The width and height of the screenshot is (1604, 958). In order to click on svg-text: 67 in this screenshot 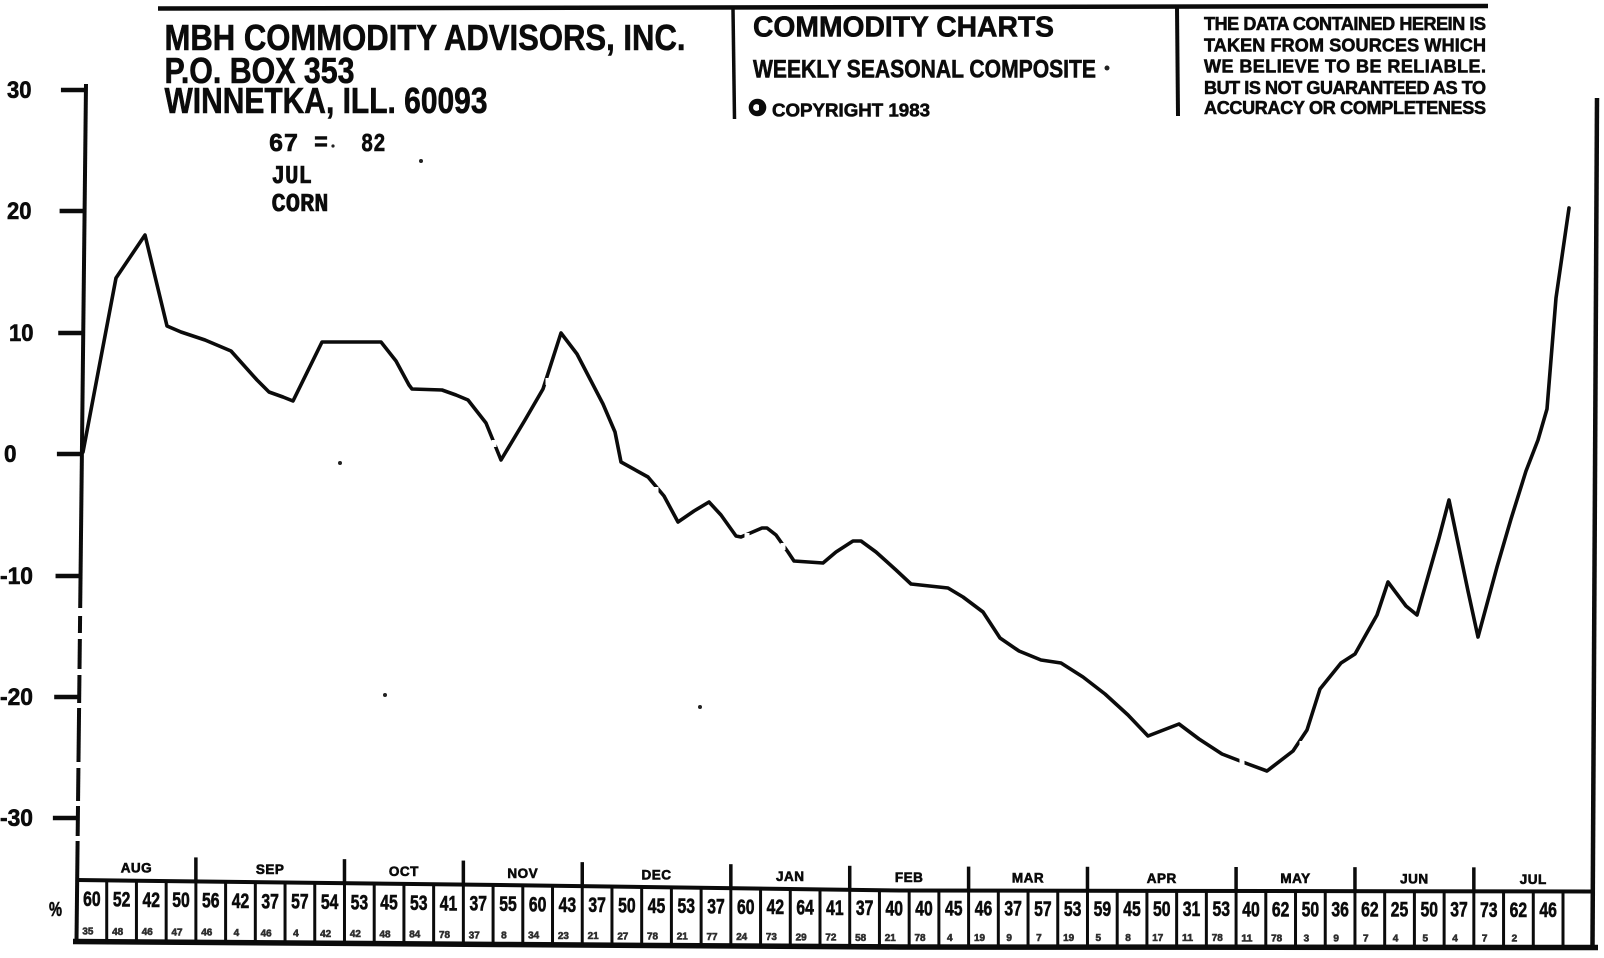, I will do `click(284, 144)`.